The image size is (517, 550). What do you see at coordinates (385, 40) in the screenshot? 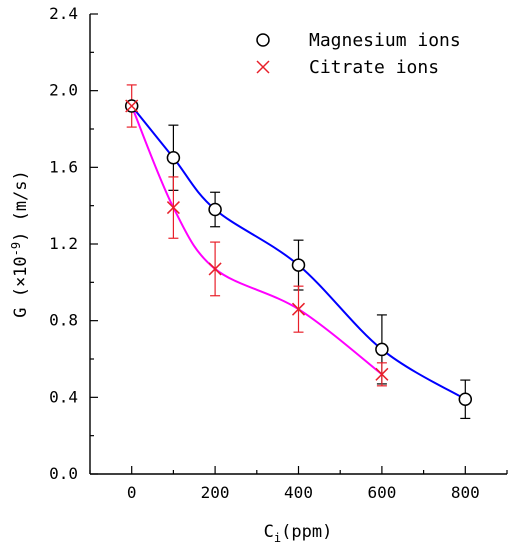
I see `legend-label-magnesium: Magnesium ions` at bounding box center [385, 40].